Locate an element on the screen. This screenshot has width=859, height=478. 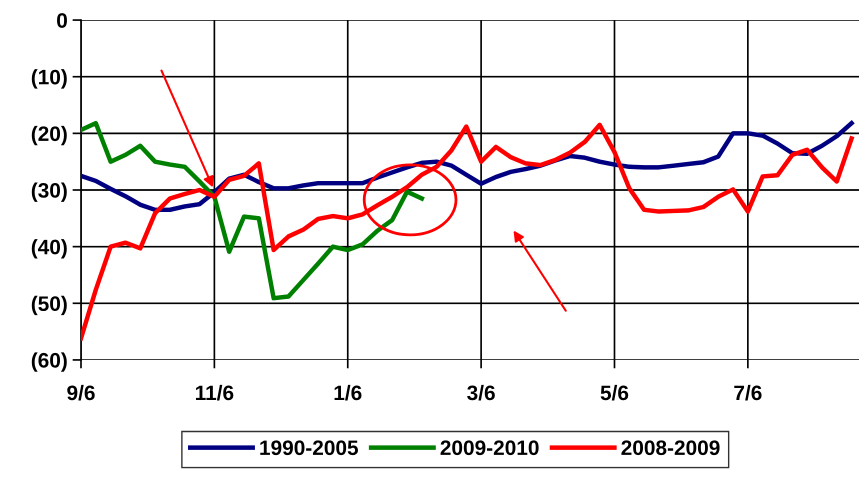
y-tick-label: (60) is located at coordinates (49, 362).